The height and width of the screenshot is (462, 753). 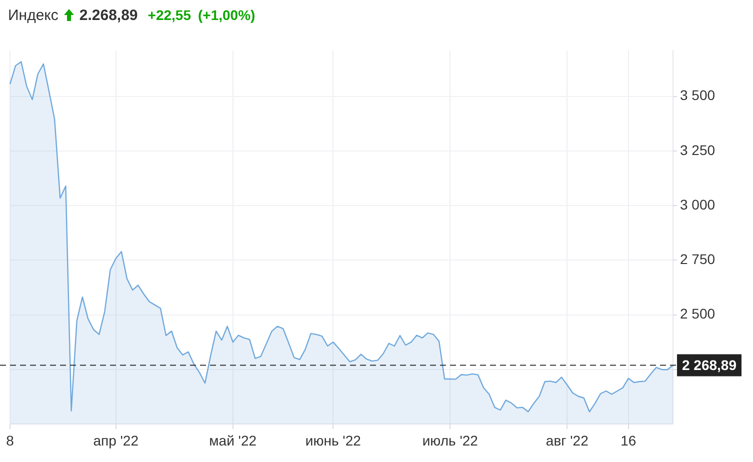 I want to click on chart-subtitle: 2.268,89, so click(x=108, y=15).